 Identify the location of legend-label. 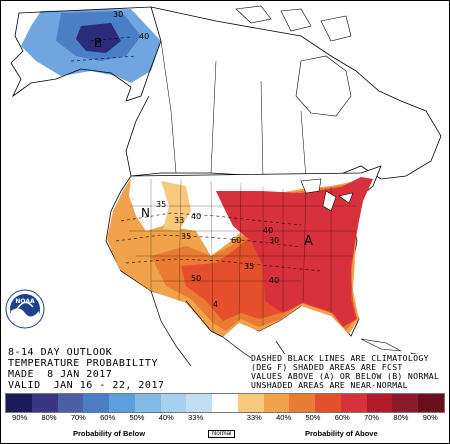
(224, 417).